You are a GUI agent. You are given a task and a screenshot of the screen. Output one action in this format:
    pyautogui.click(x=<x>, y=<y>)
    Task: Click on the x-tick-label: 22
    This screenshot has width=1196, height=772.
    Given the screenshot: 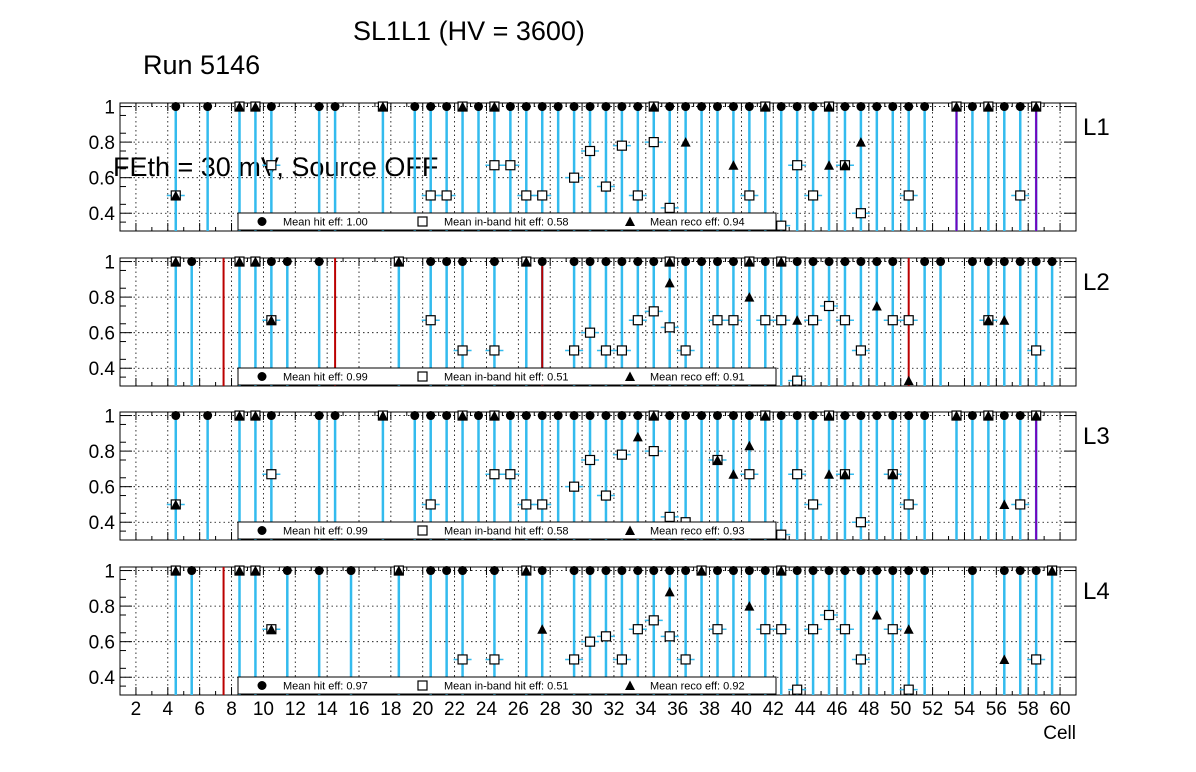 What is the action you would take?
    pyautogui.click(x=454, y=709)
    